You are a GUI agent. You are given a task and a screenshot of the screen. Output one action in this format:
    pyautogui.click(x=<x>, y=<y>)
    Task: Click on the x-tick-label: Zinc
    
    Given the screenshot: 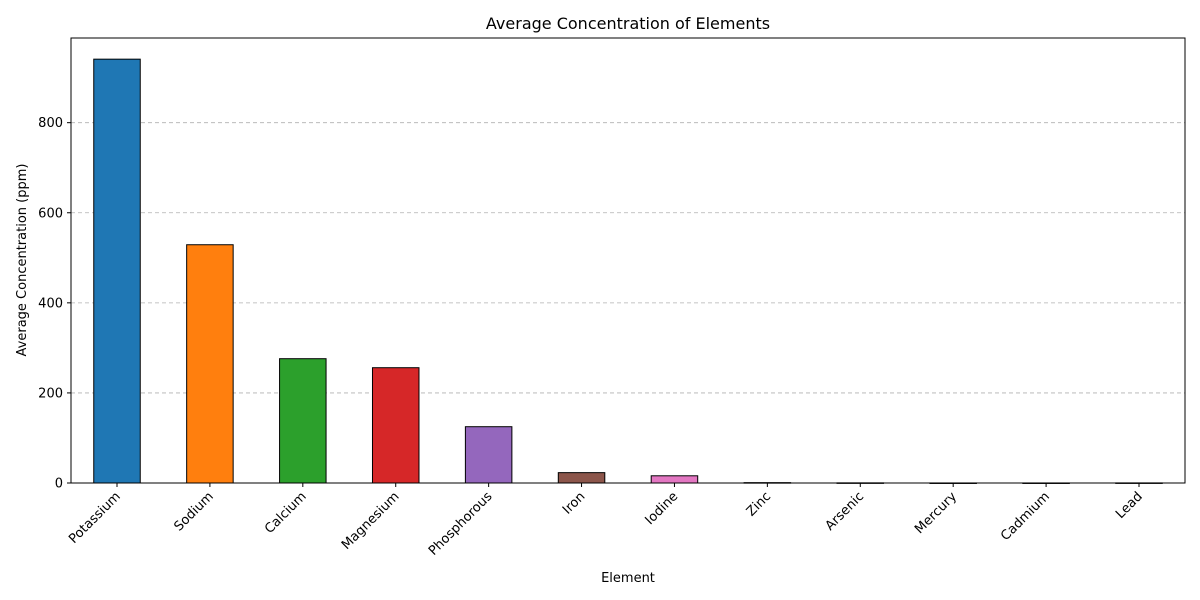 What is the action you would take?
    pyautogui.click(x=759, y=504)
    